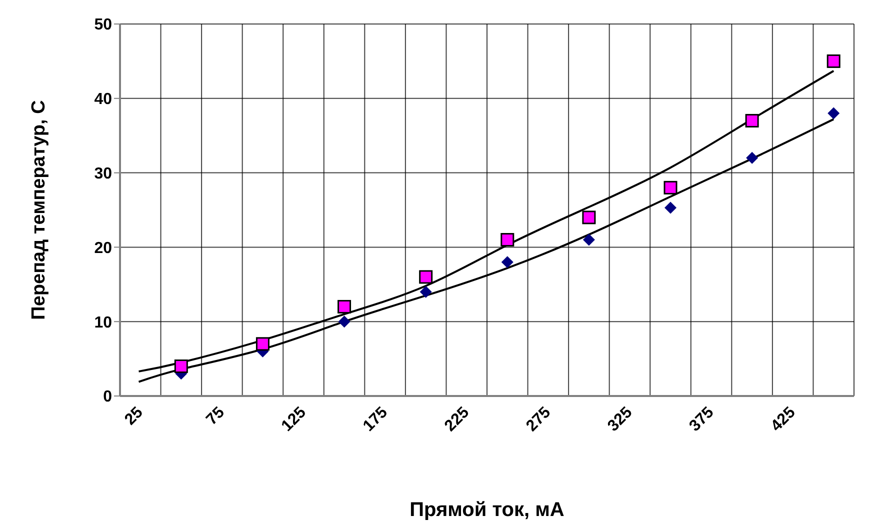  Describe the element at coordinates (215, 416) in the screenshot. I see `x-tick-label: 75` at that location.